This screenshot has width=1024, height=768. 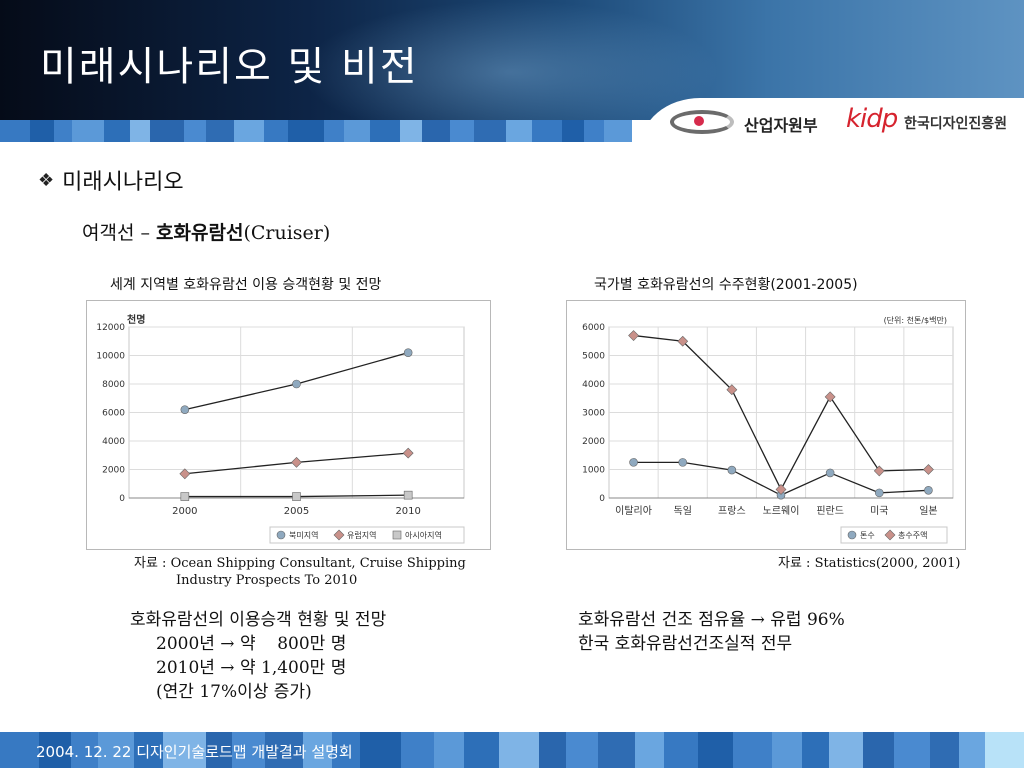 I want to click on subhead-prefix: 여객선 –, so click(x=119, y=233).